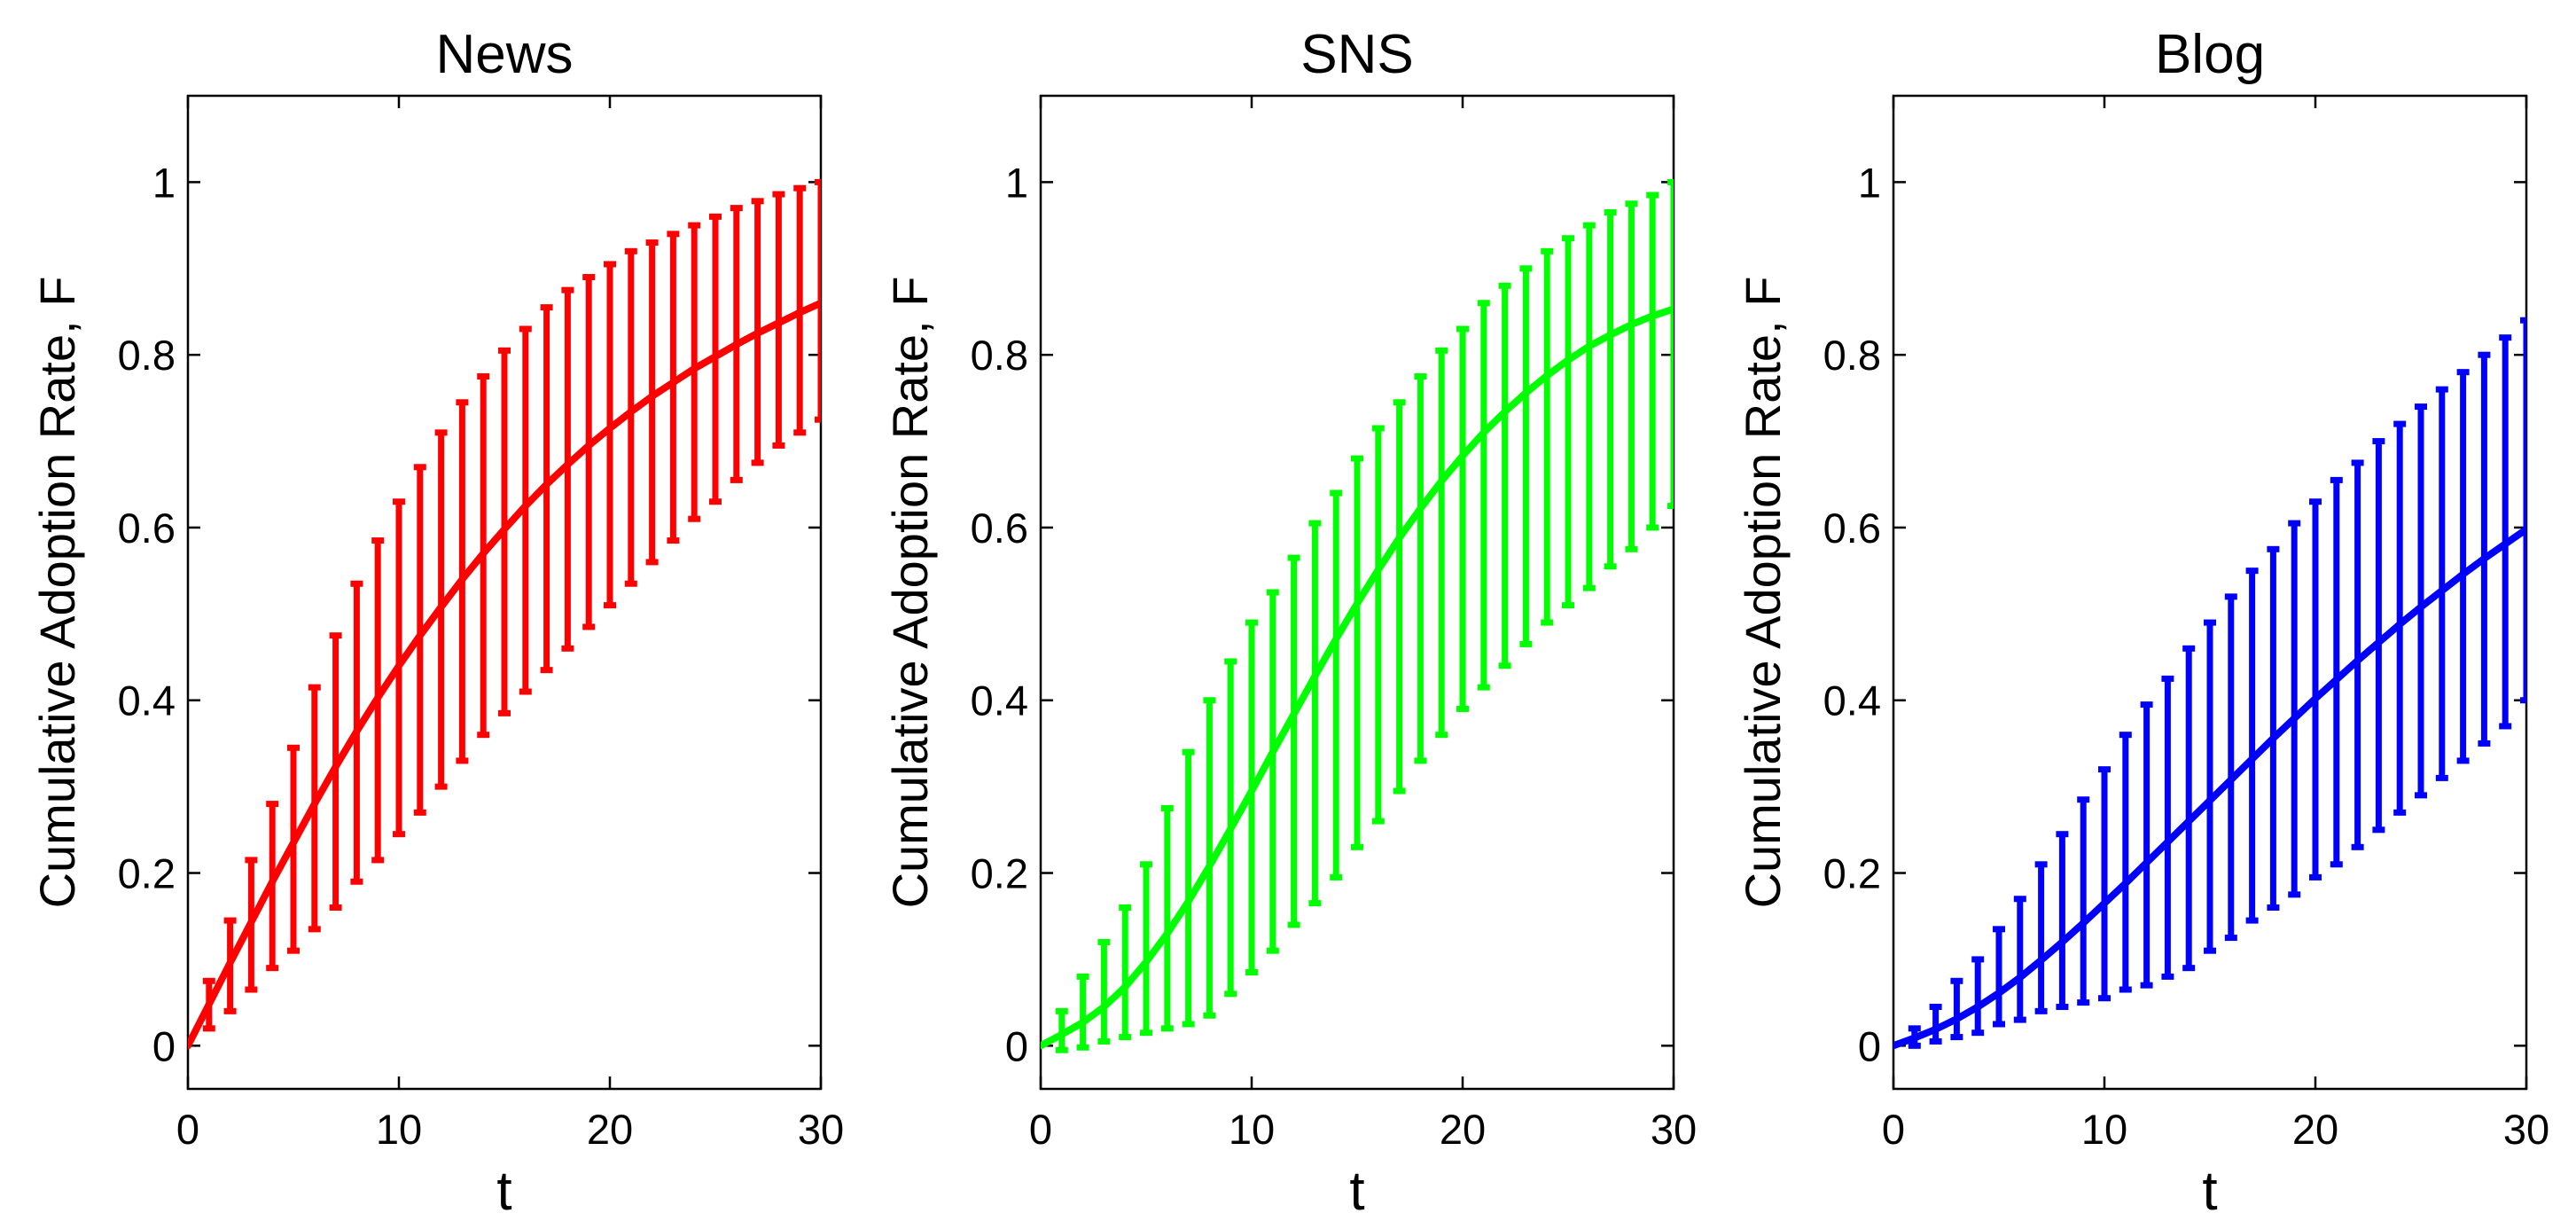  Describe the element at coordinates (504, 54) in the screenshot. I see `chart-title: News` at that location.